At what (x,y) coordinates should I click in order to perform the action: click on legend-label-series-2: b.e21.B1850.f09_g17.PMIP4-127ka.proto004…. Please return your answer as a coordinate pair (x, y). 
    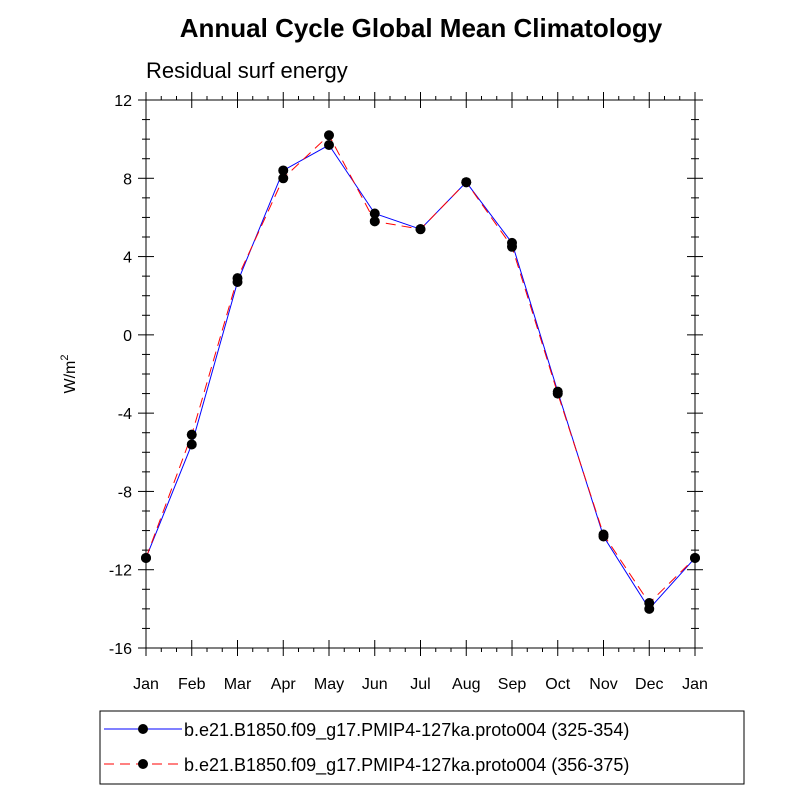
    Looking at the image, I should click on (406, 765).